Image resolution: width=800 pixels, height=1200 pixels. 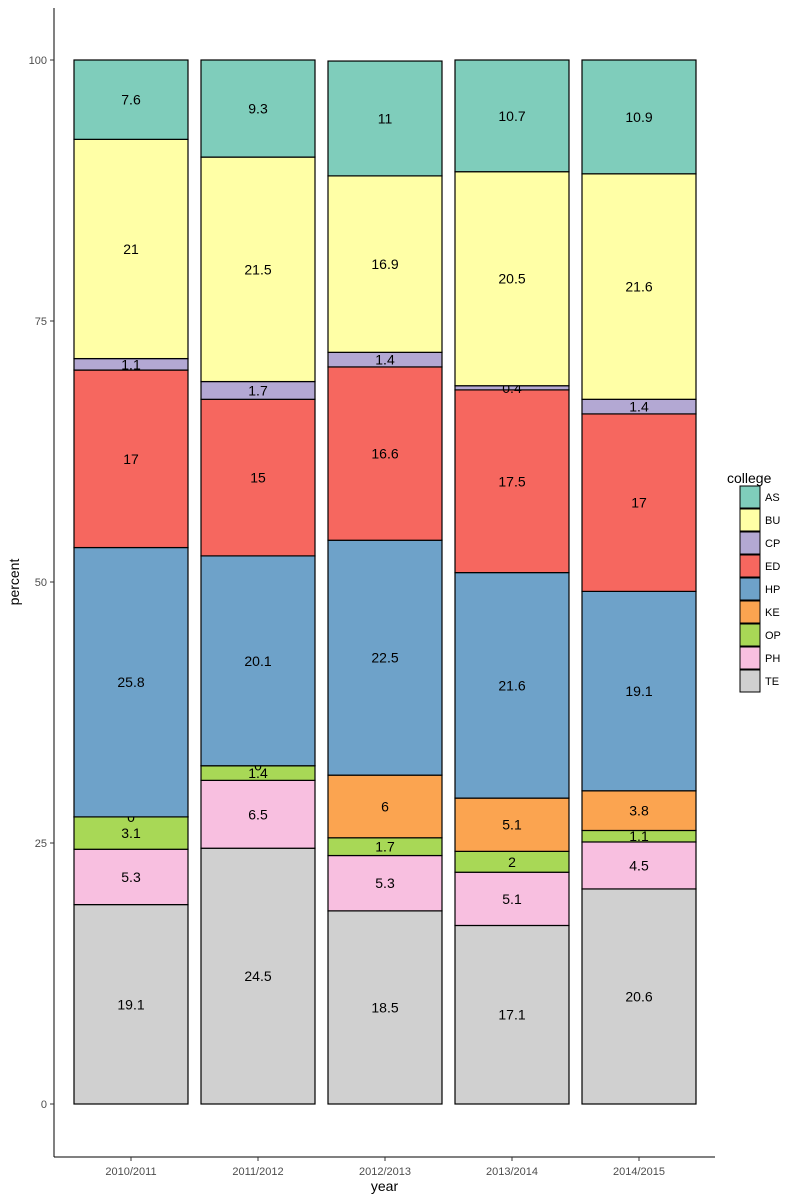 I want to click on y-axis-title: percent, so click(x=14, y=582).